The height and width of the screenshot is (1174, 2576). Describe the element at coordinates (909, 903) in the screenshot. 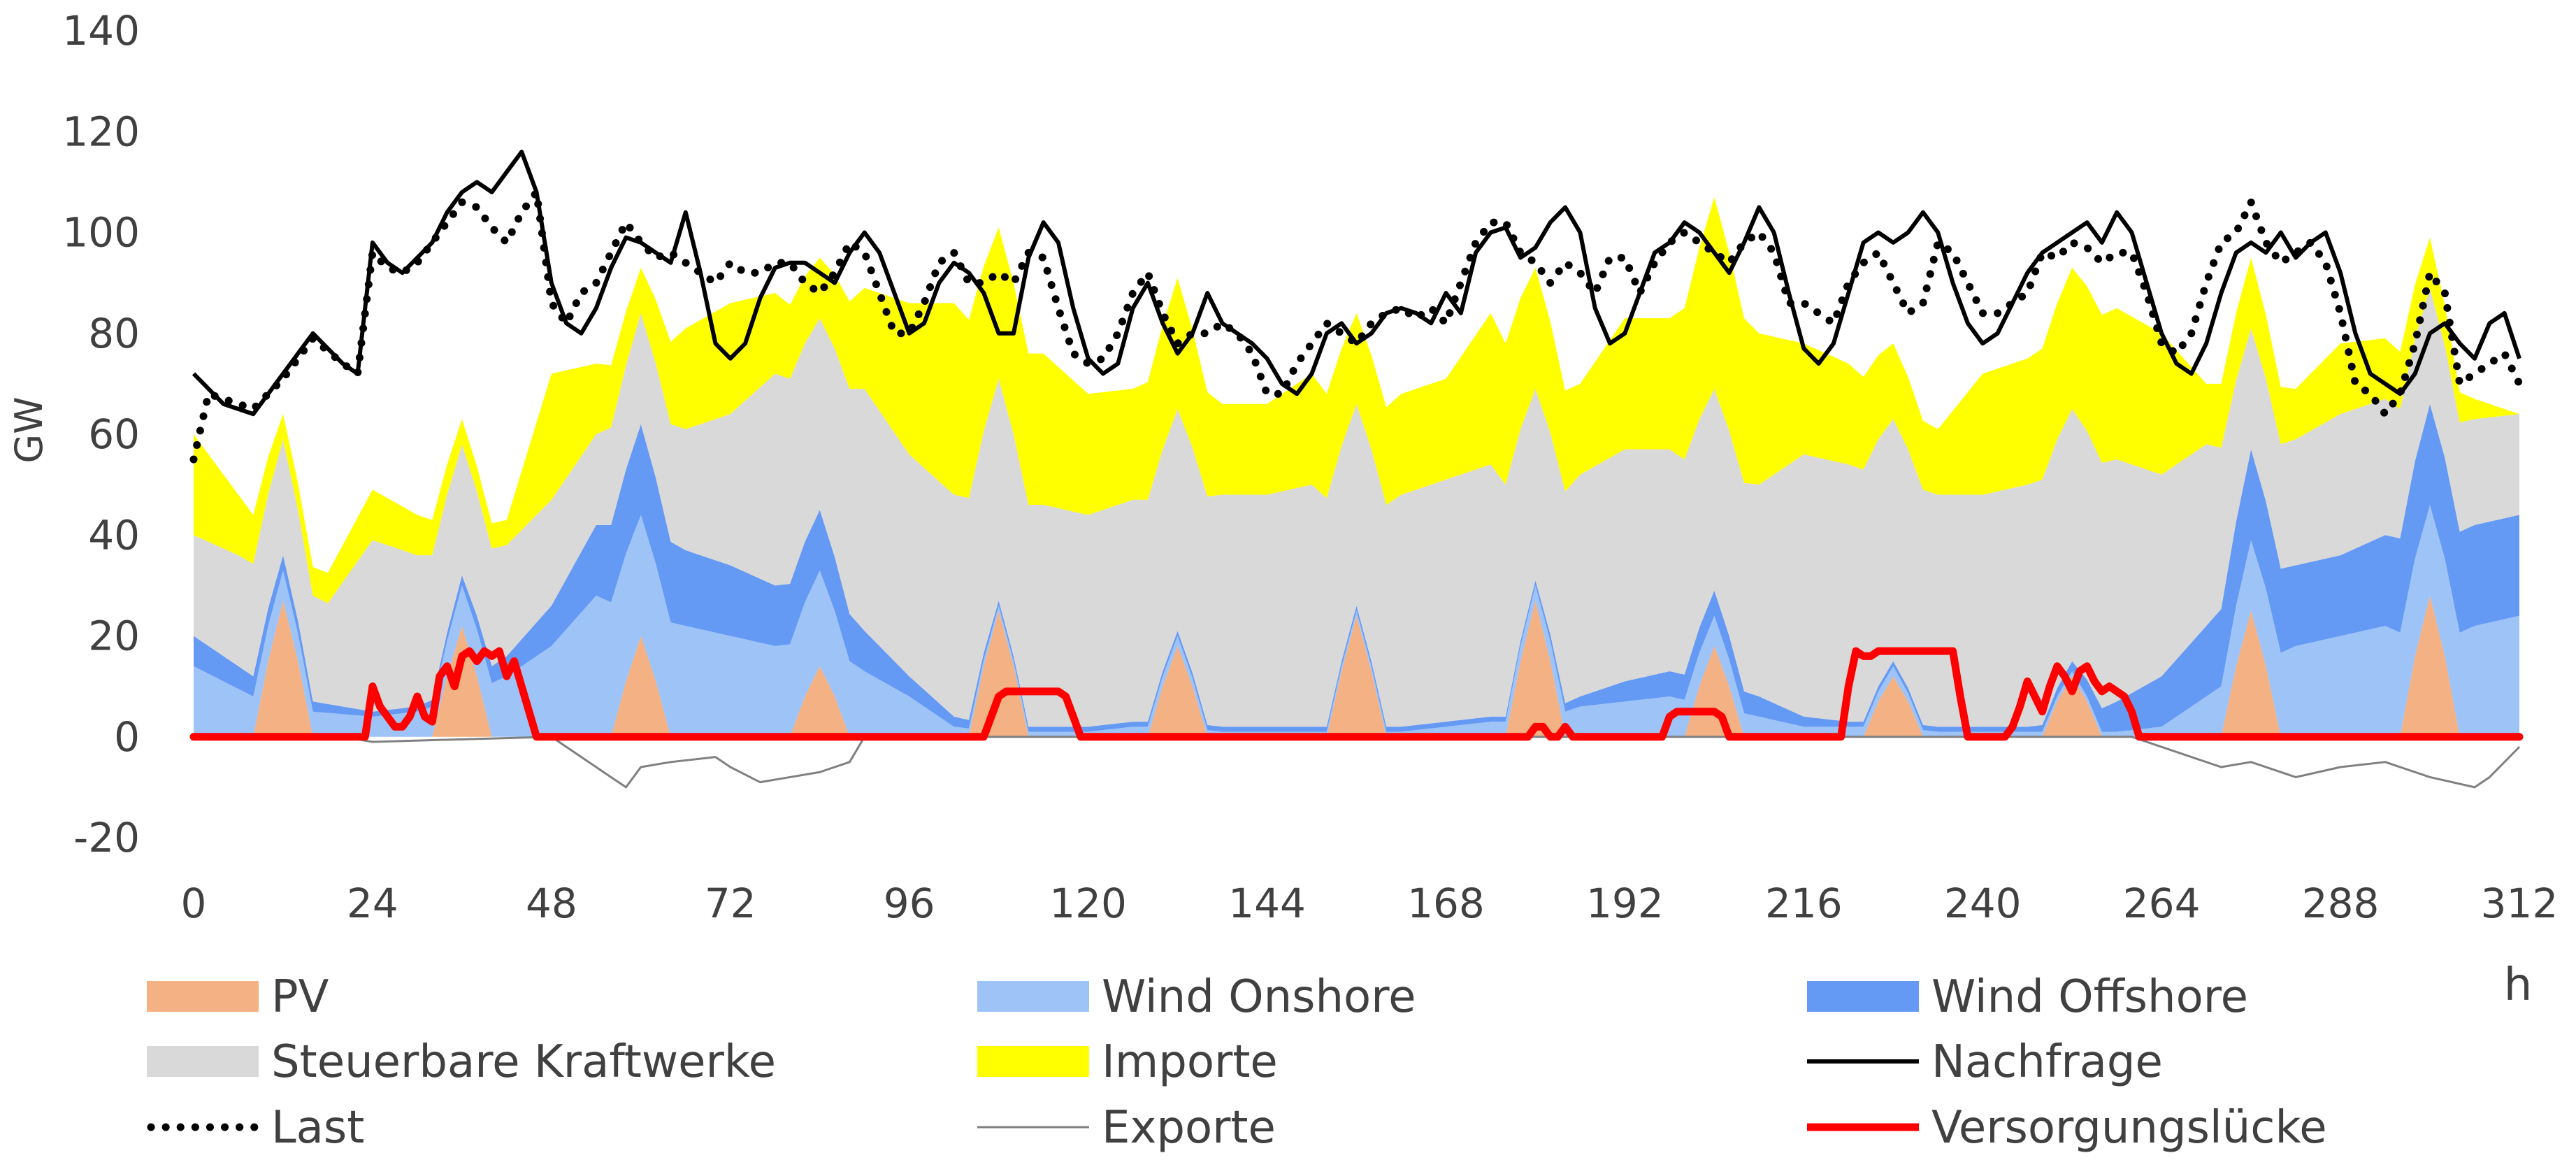

I see `x-tick-label: 96` at that location.